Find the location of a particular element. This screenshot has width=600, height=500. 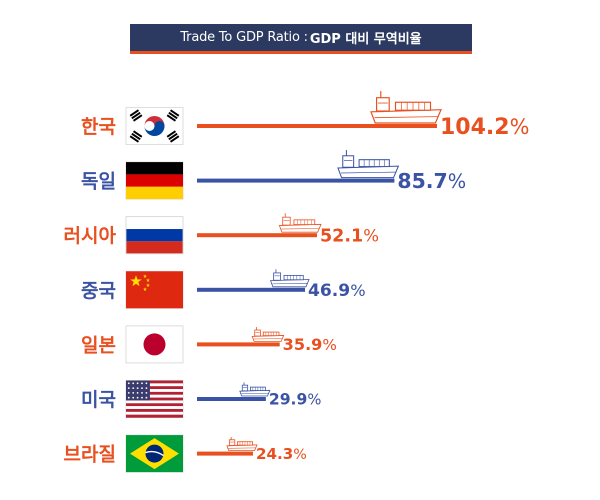

germany-flag is located at coordinates (154, 180).